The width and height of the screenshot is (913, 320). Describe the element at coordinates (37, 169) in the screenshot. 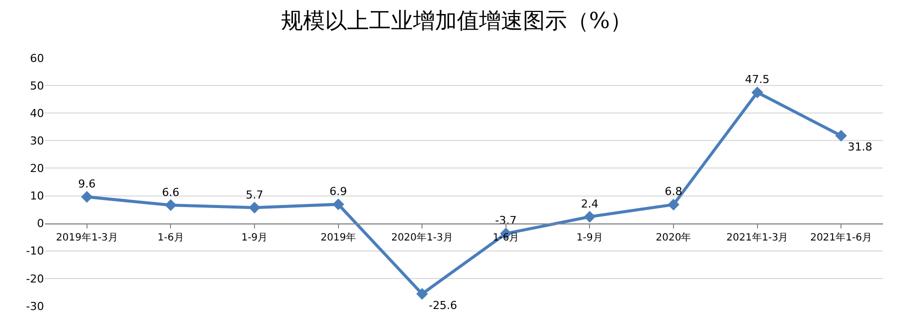

I see `y-tick-label: 20` at that location.